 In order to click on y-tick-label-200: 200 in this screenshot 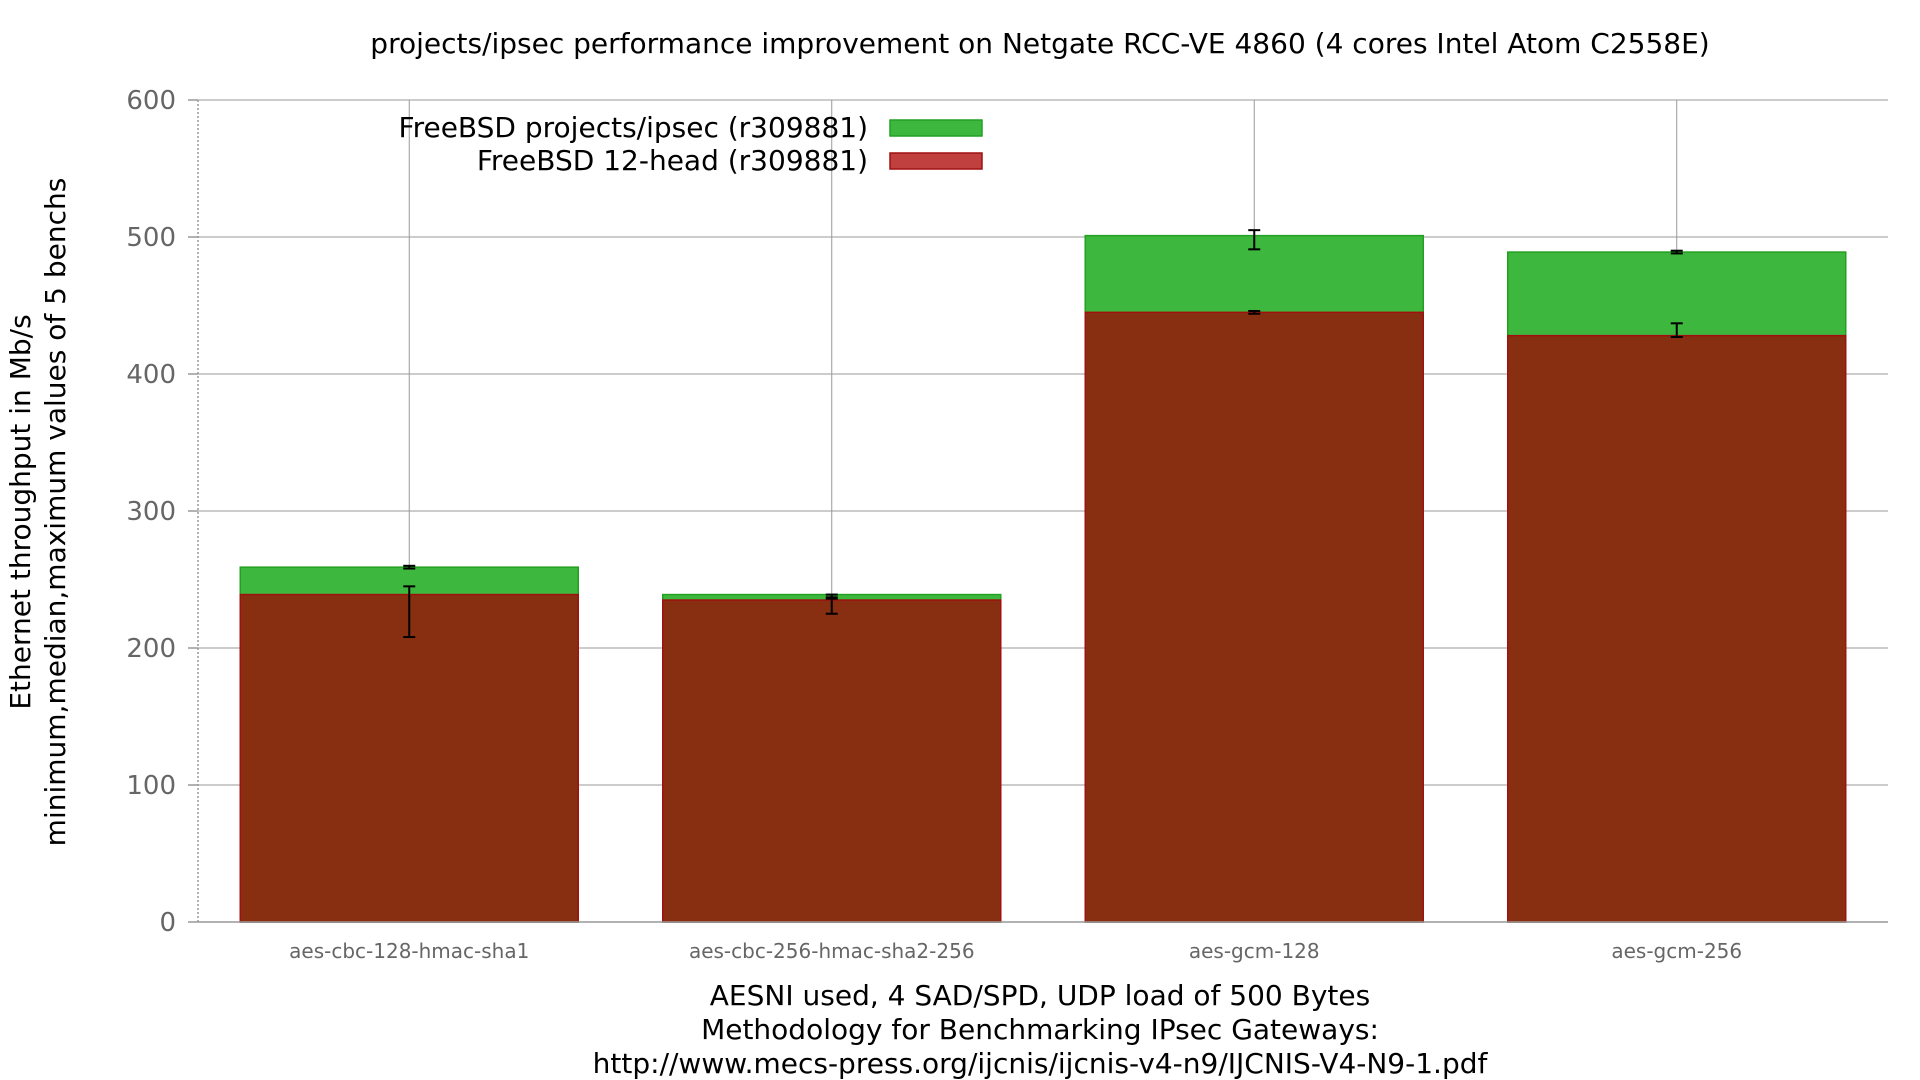, I will do `click(151, 649)`.